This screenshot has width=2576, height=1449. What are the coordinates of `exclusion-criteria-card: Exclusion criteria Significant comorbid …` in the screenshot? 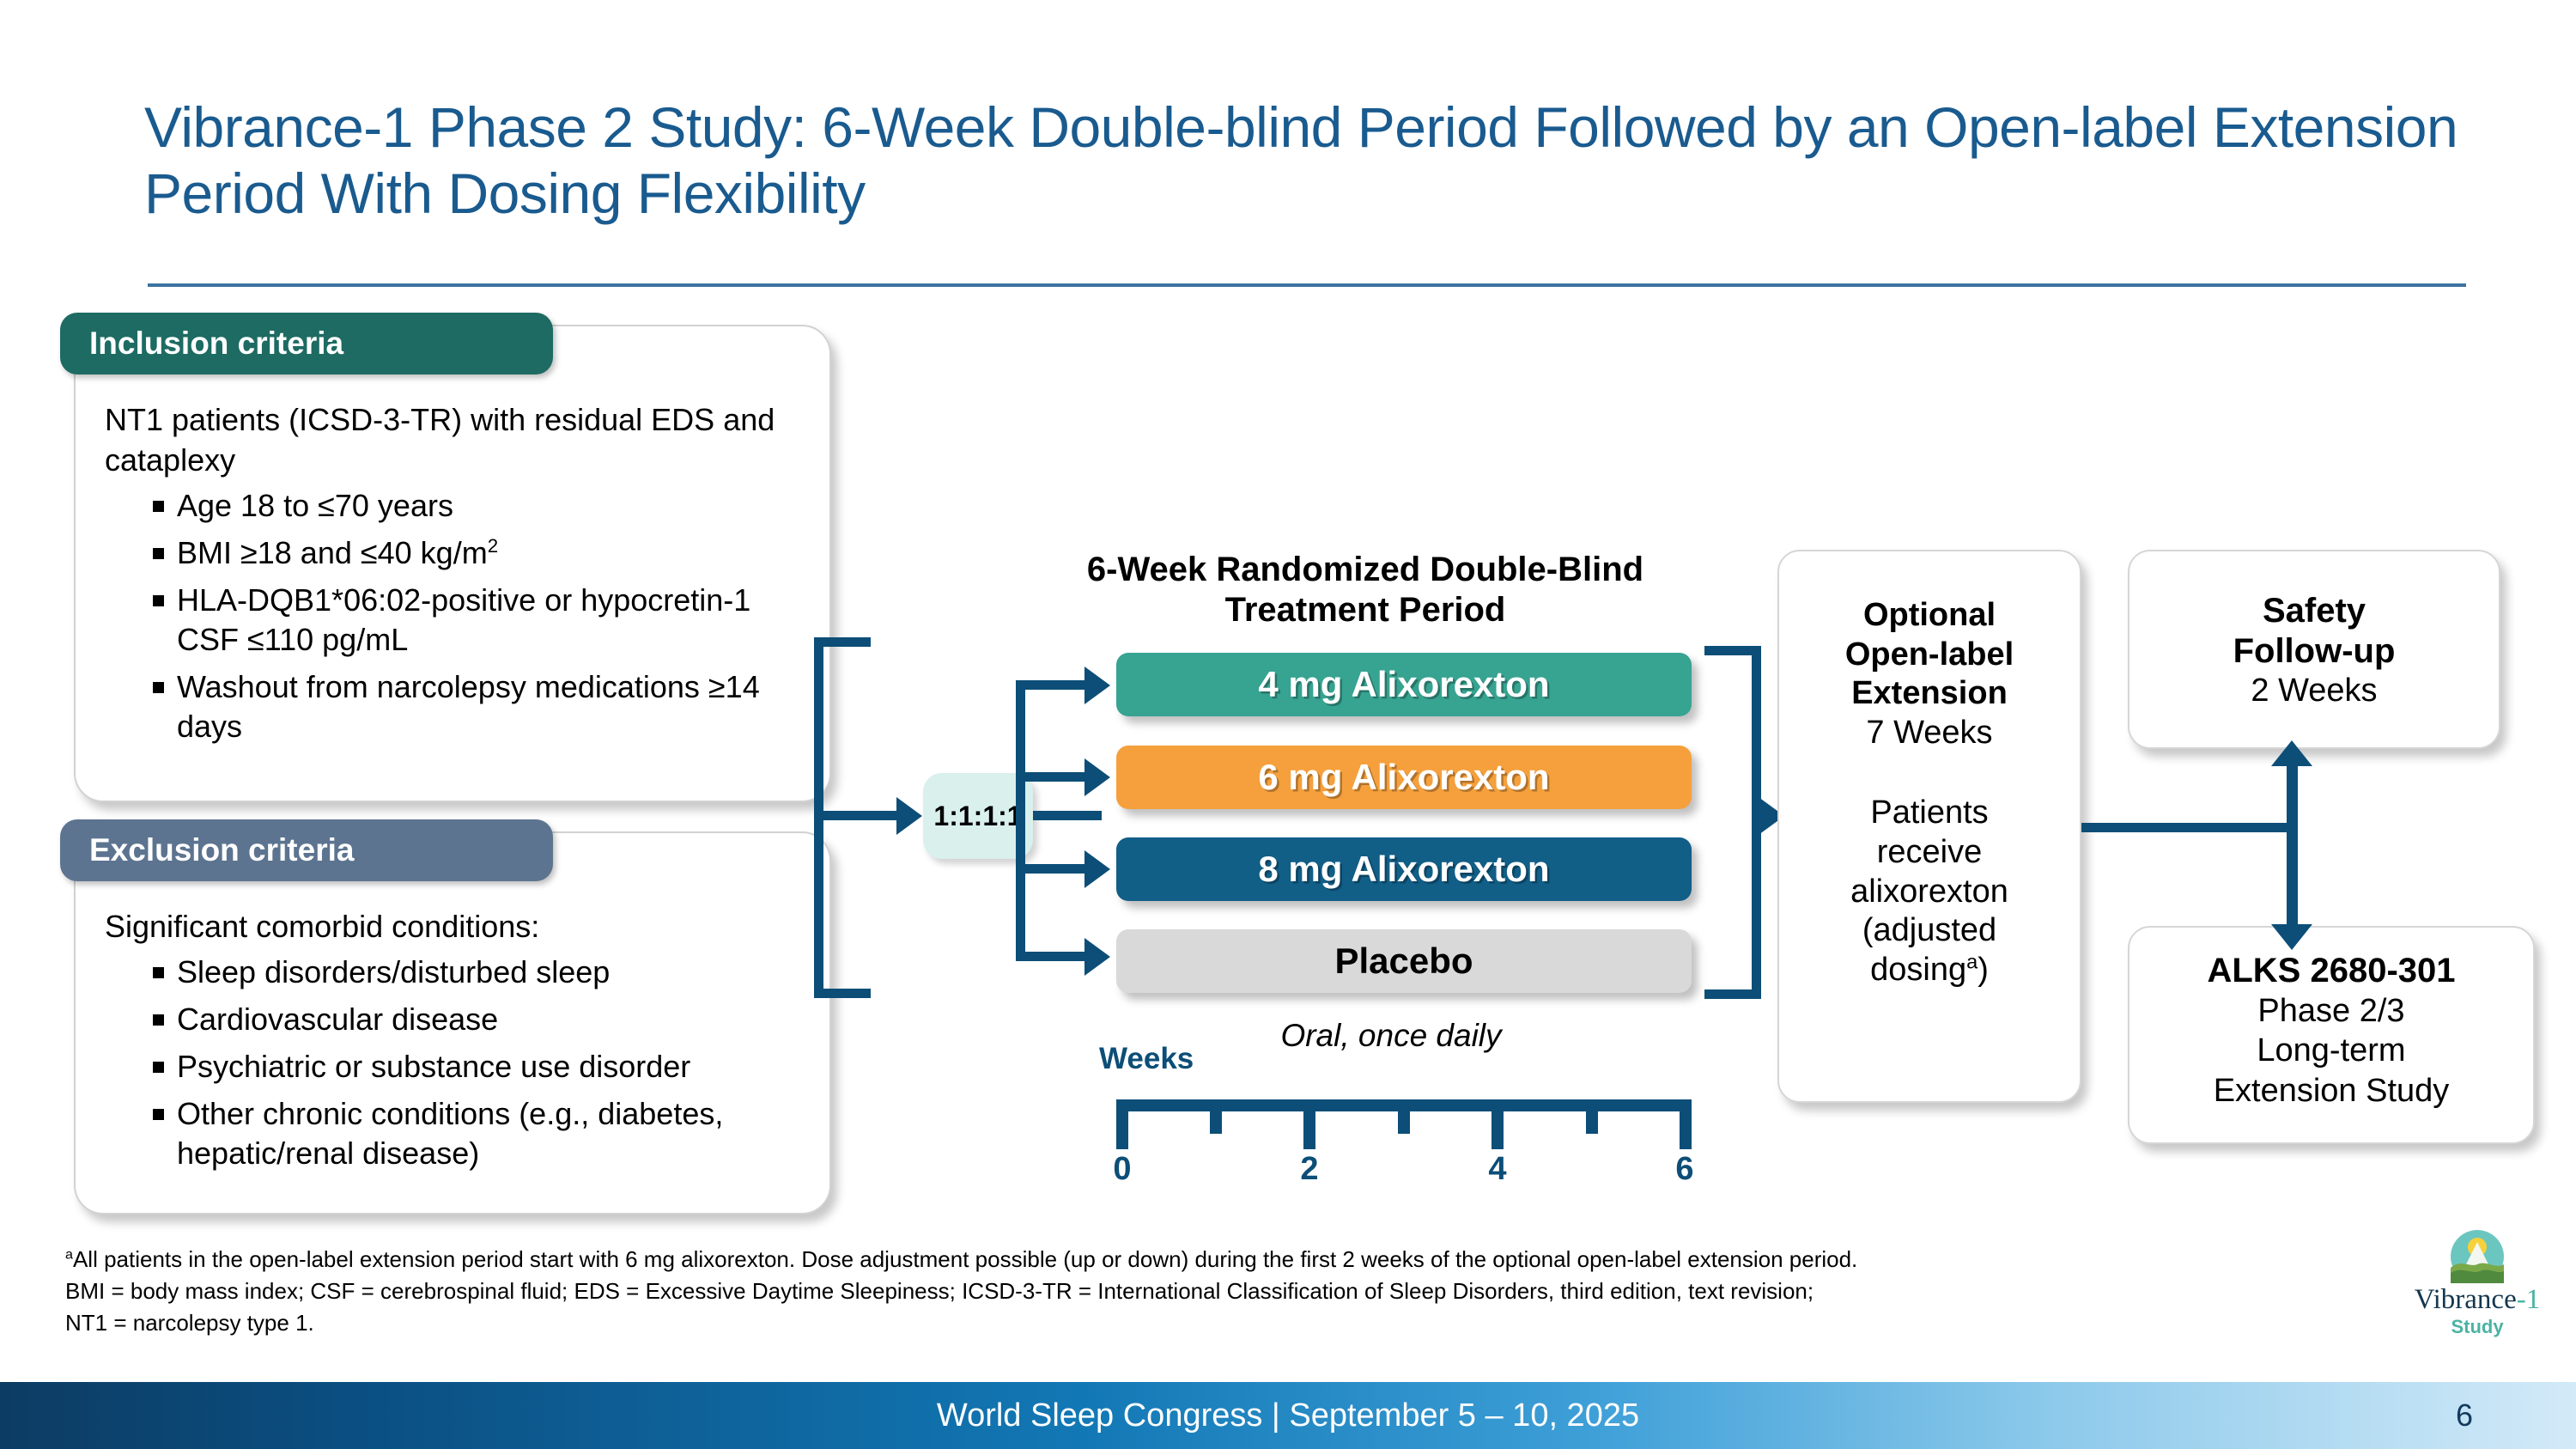 It's located at (446, 1017).